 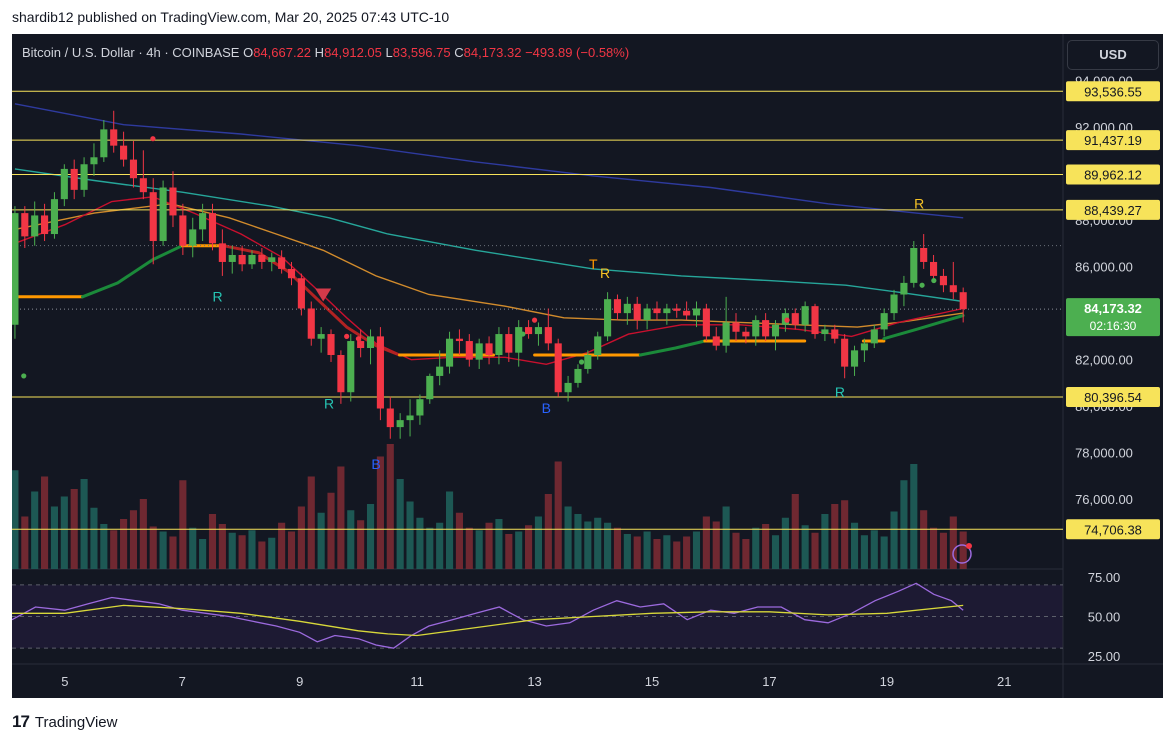 What do you see at coordinates (577, 52) in the screenshot?
I see `change-value: −493.89 (−0.58%)` at bounding box center [577, 52].